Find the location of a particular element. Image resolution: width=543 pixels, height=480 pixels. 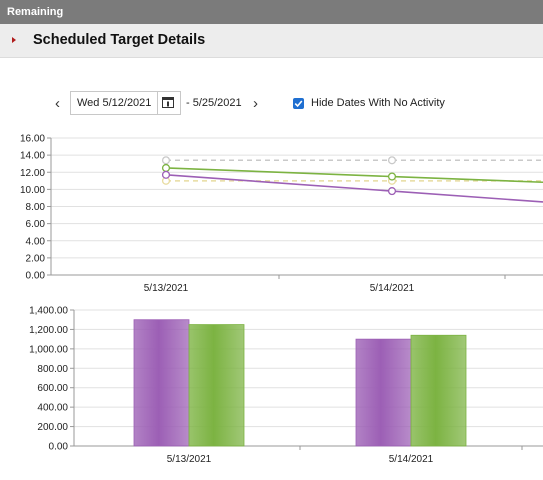

line-y-tick-label: 0.00 is located at coordinates (36, 276).